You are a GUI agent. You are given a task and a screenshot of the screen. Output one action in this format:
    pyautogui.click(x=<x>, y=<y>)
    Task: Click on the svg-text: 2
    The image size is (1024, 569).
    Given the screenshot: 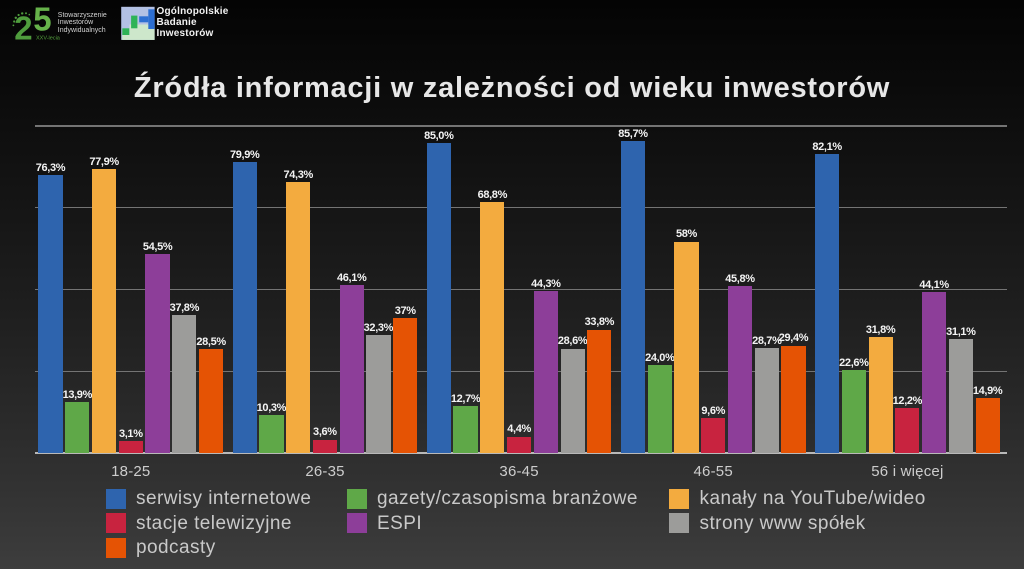 What is the action you would take?
    pyautogui.click(x=23, y=28)
    